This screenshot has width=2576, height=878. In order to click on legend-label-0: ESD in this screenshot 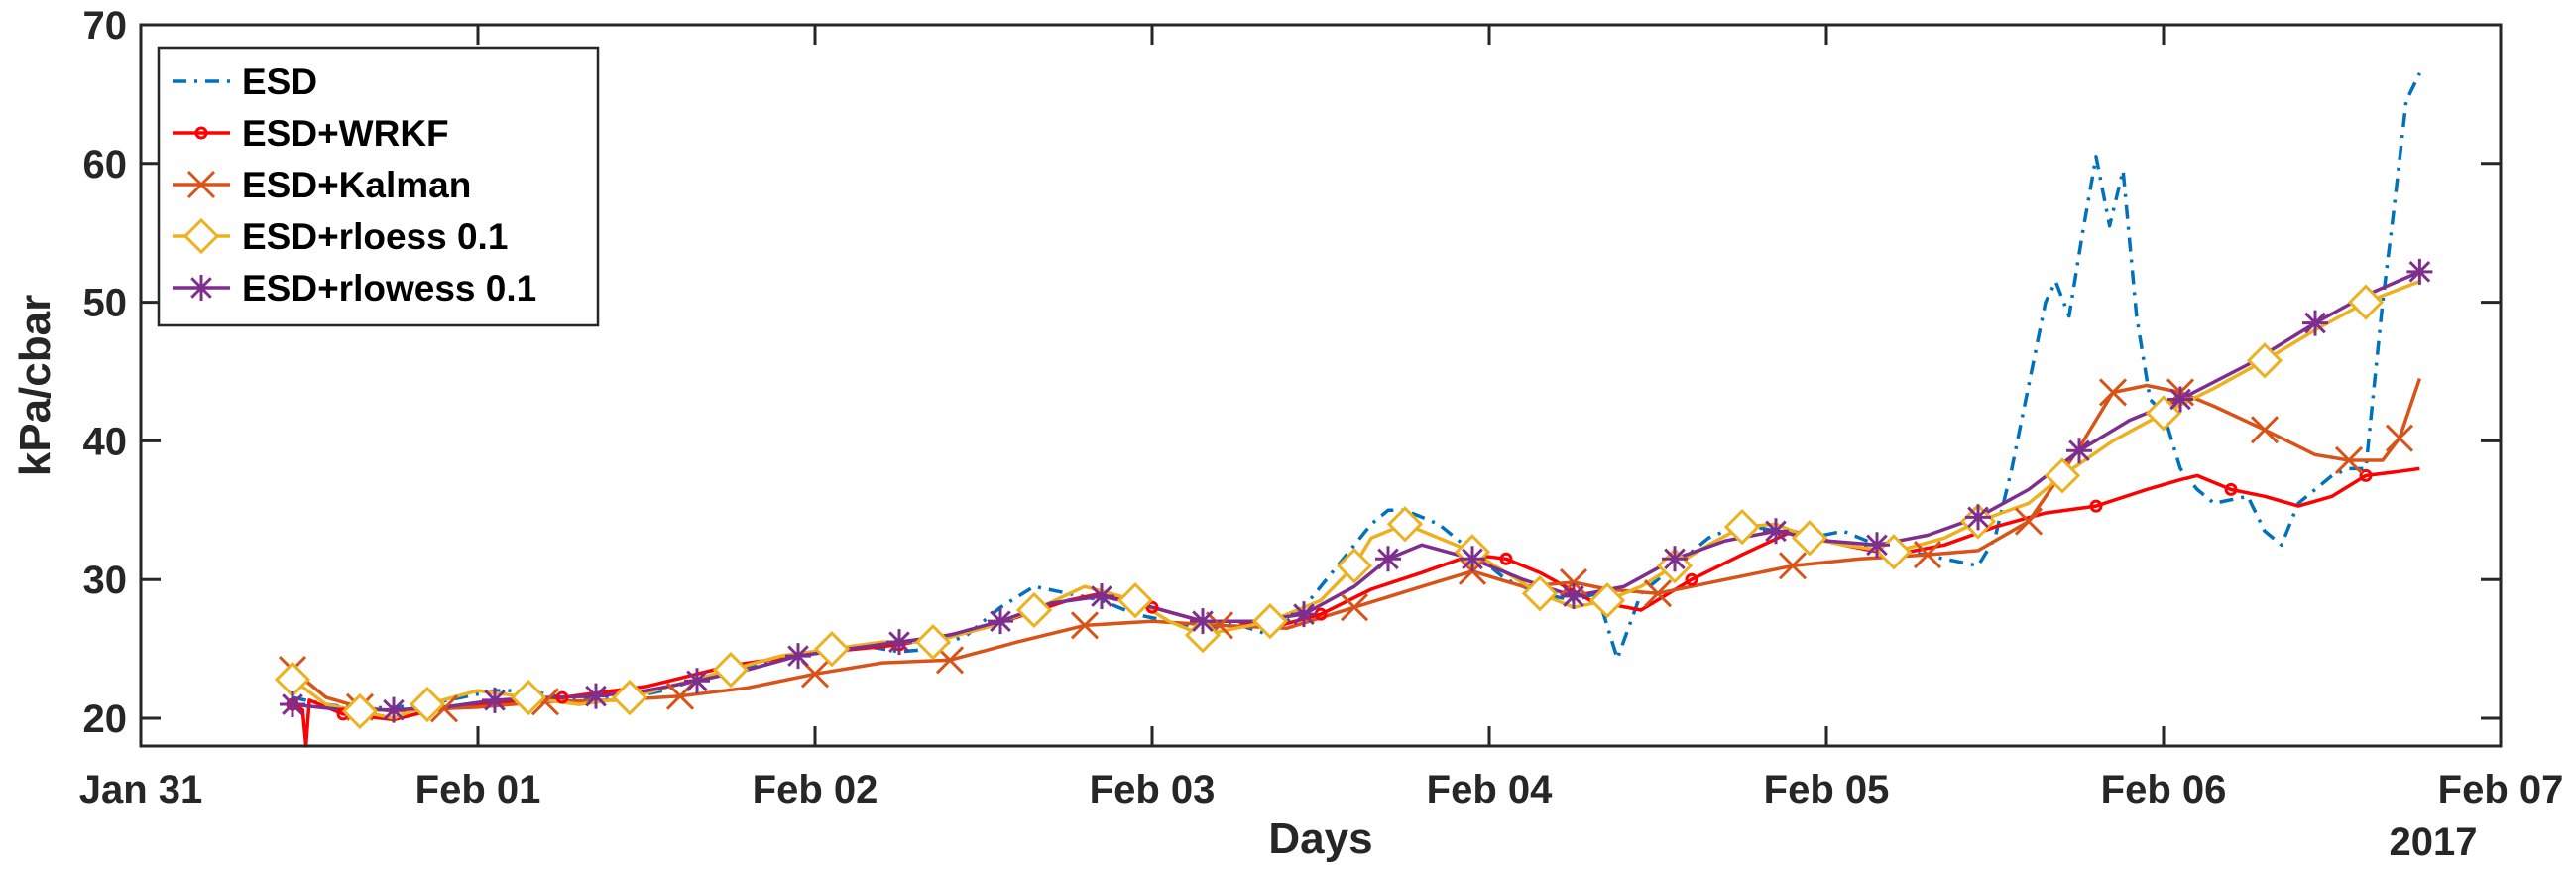, I will do `click(279, 82)`.